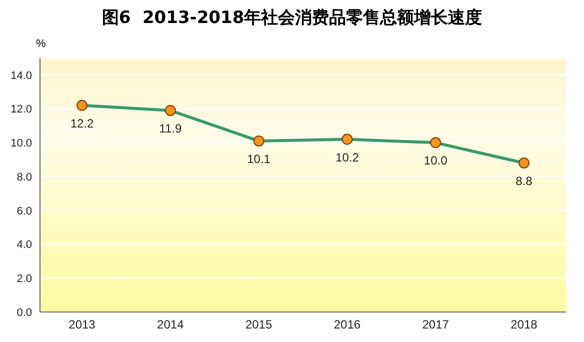 Image resolution: width=584 pixels, height=342 pixels. What do you see at coordinates (524, 181) in the screenshot?
I see `data-label: 8.8` at bounding box center [524, 181].